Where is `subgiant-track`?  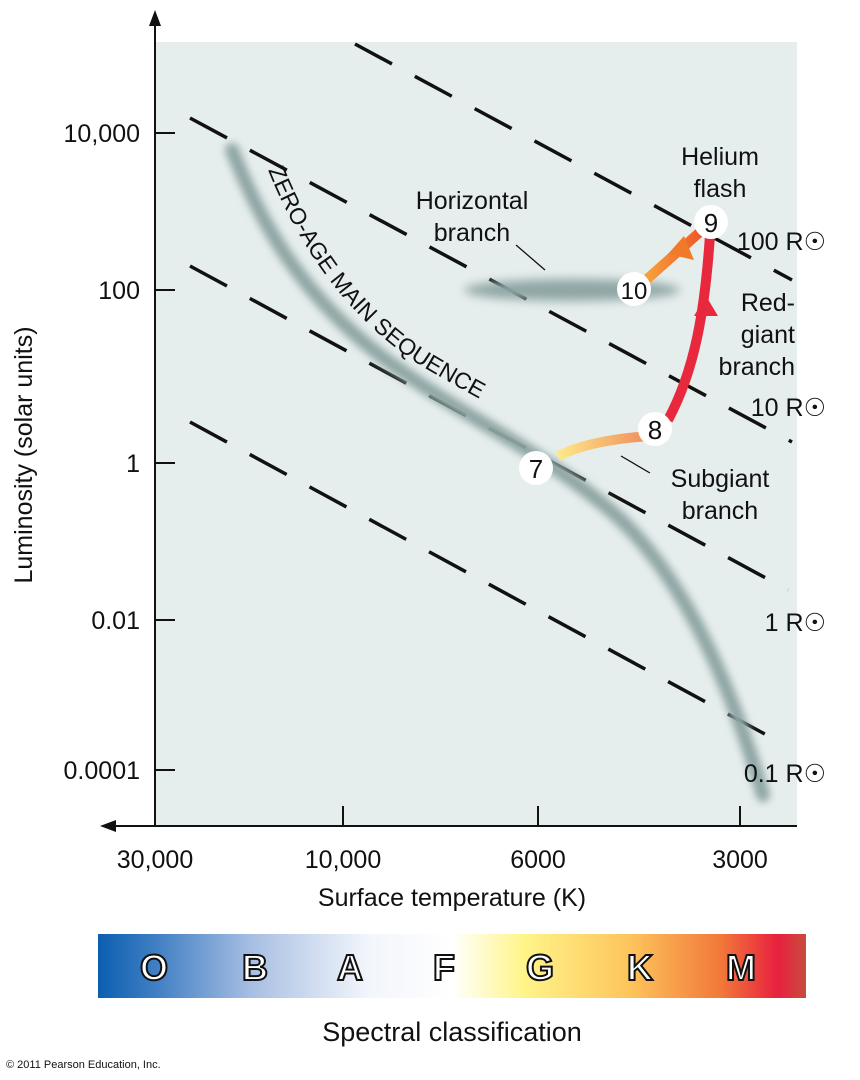
subgiant-track is located at coordinates (603, 446).